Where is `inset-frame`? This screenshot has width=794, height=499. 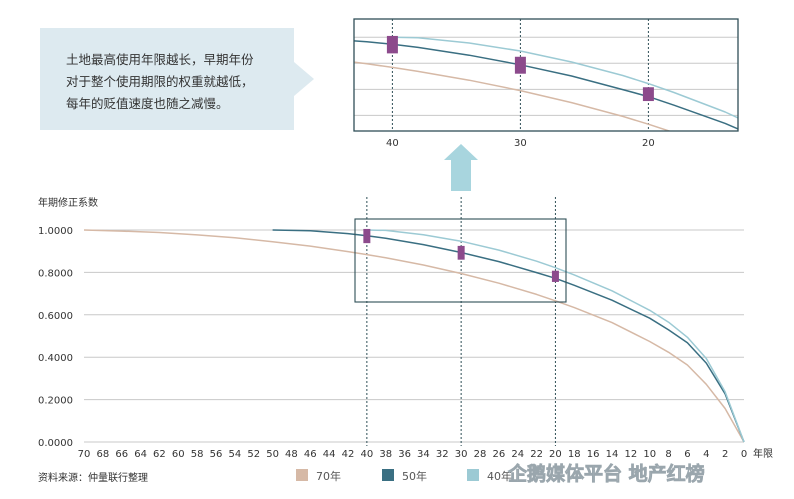 inset-frame is located at coordinates (546, 75).